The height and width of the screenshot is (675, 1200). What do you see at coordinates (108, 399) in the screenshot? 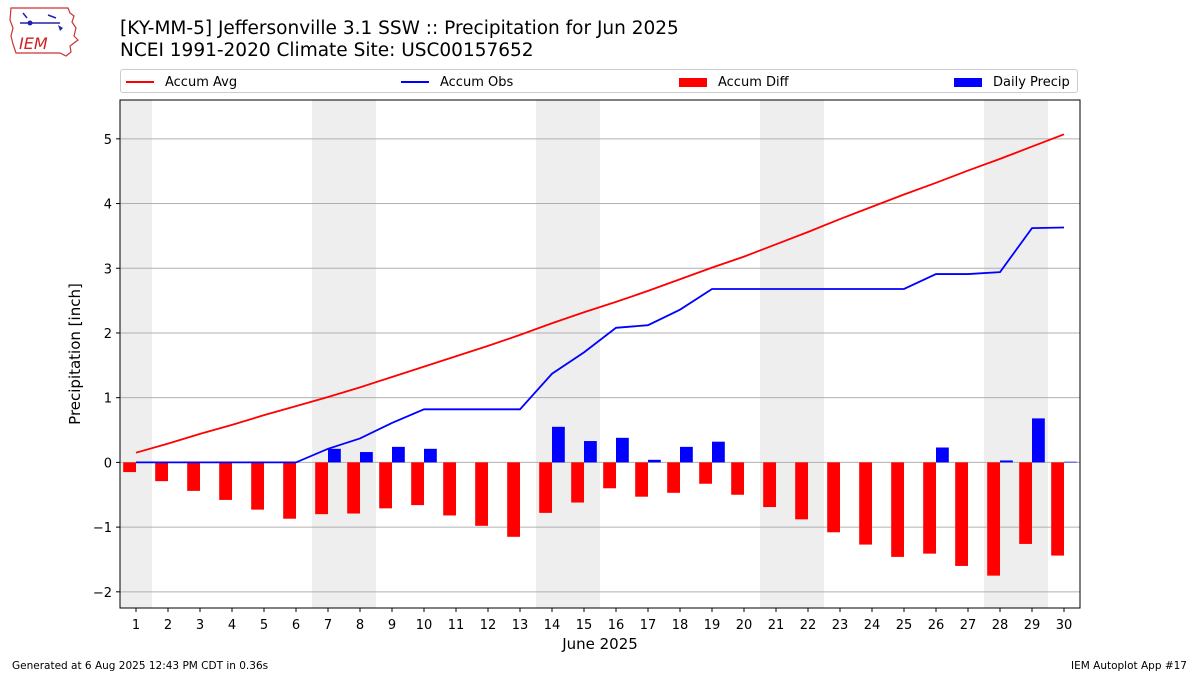
I see `y-tick-label: 1` at bounding box center [108, 399].